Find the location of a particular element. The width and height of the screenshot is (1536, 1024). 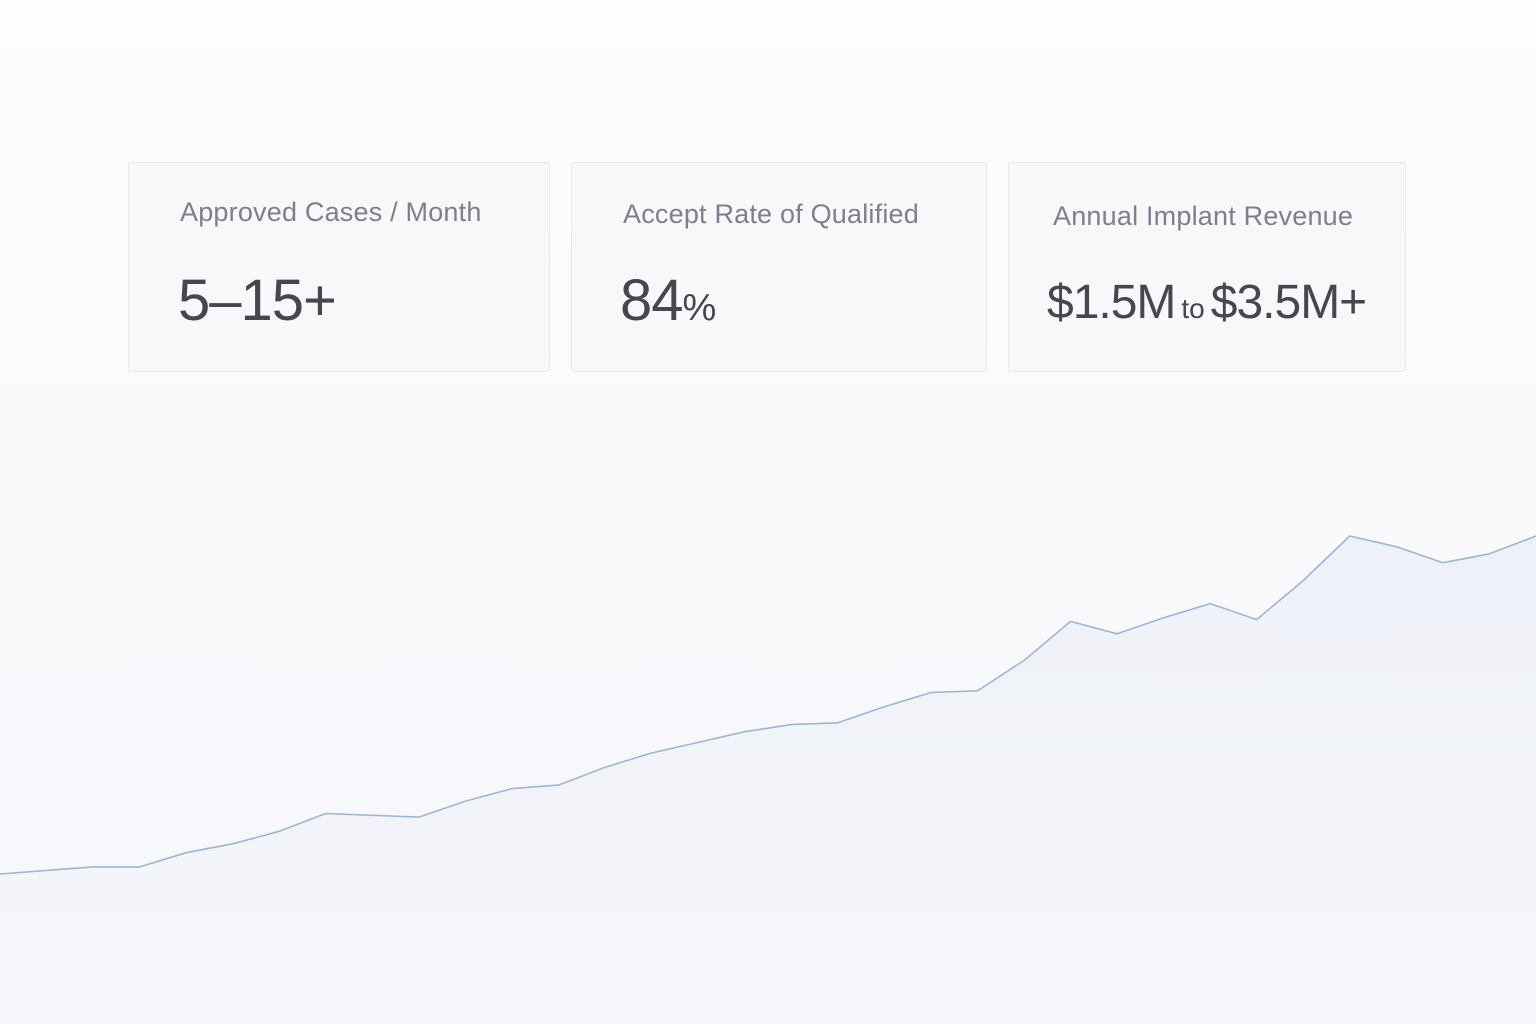

stat-value-number: 84 is located at coordinates (652, 300).